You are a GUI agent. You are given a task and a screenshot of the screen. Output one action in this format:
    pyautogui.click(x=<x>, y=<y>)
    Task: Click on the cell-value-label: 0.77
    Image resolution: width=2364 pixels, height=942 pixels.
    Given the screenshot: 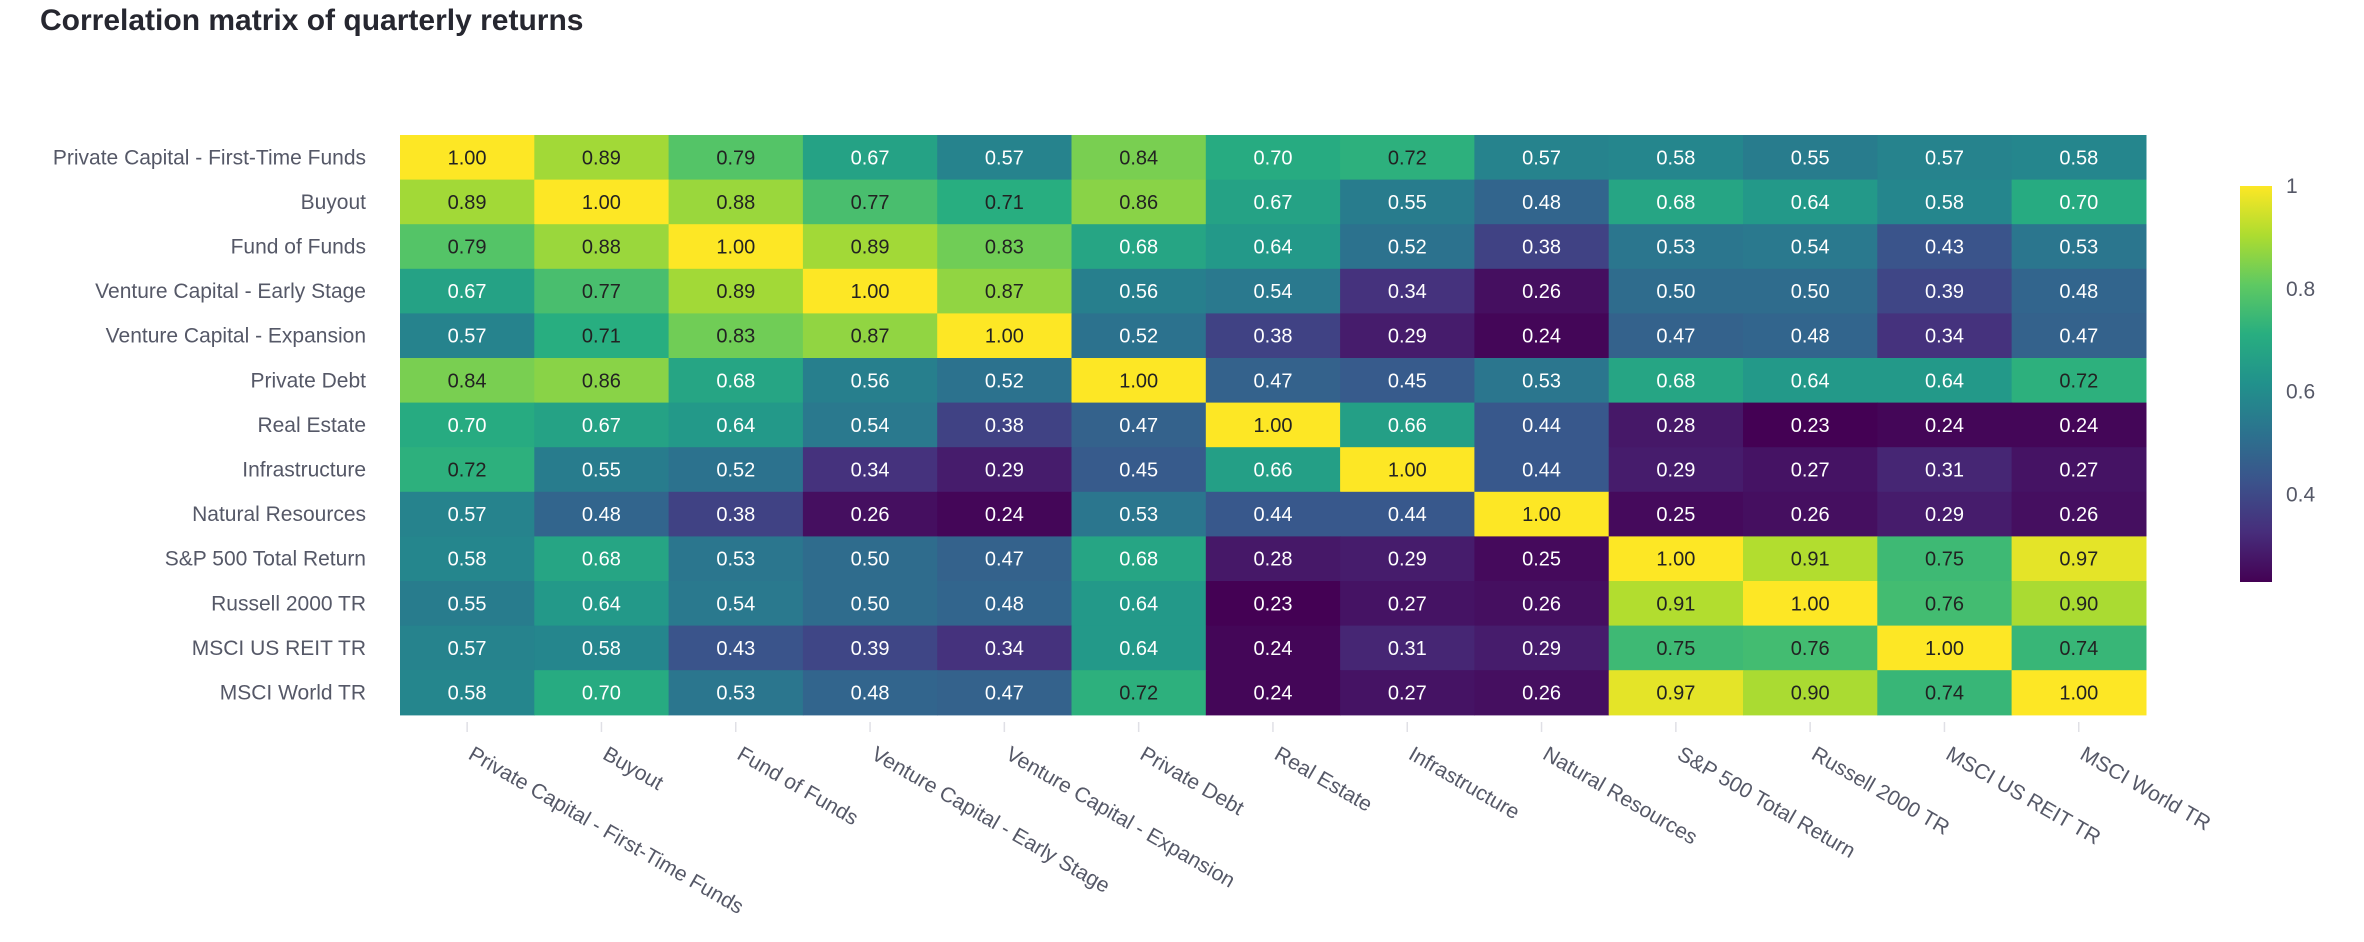 What is the action you would take?
    pyautogui.click(x=870, y=203)
    